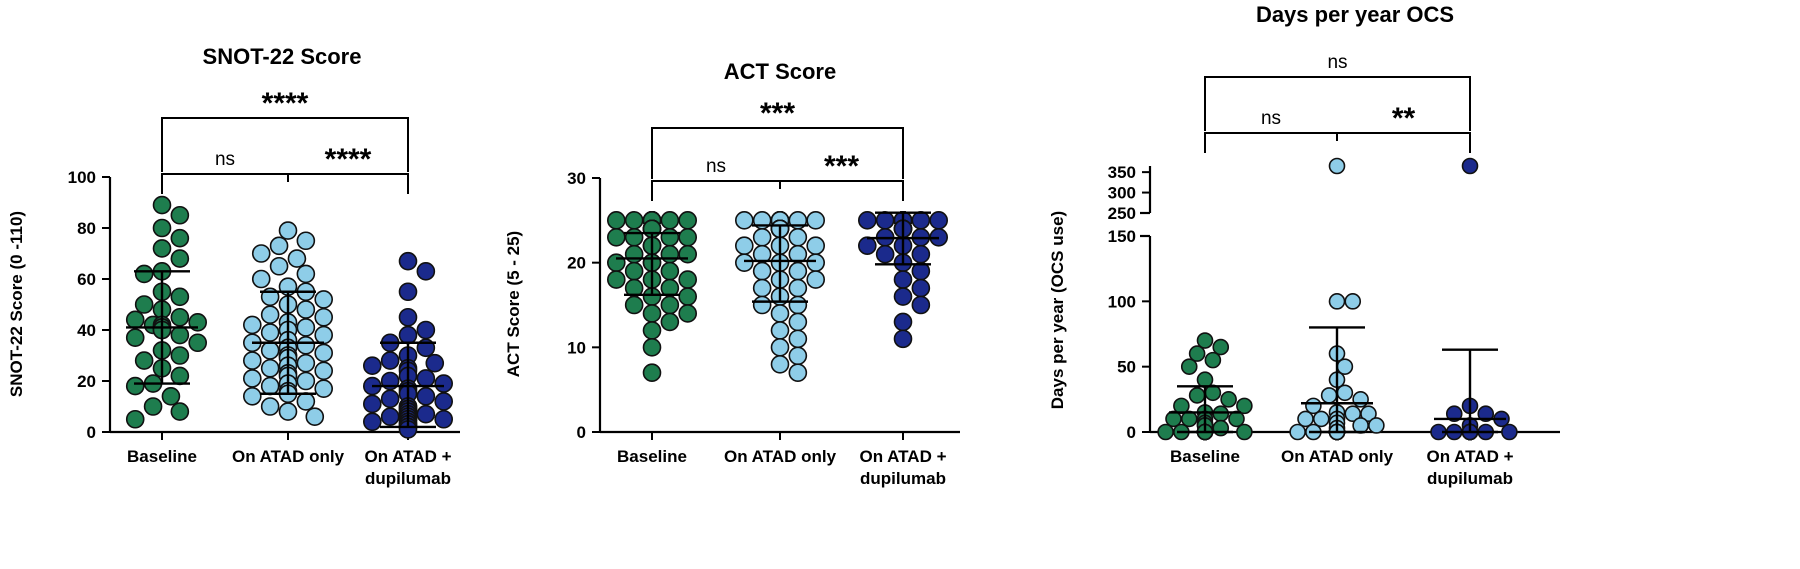 This screenshot has height=569, width=1800. What do you see at coordinates (1057, 310) in the screenshot?
I see `y-axis-label: Days per year (OCS use)` at bounding box center [1057, 310].